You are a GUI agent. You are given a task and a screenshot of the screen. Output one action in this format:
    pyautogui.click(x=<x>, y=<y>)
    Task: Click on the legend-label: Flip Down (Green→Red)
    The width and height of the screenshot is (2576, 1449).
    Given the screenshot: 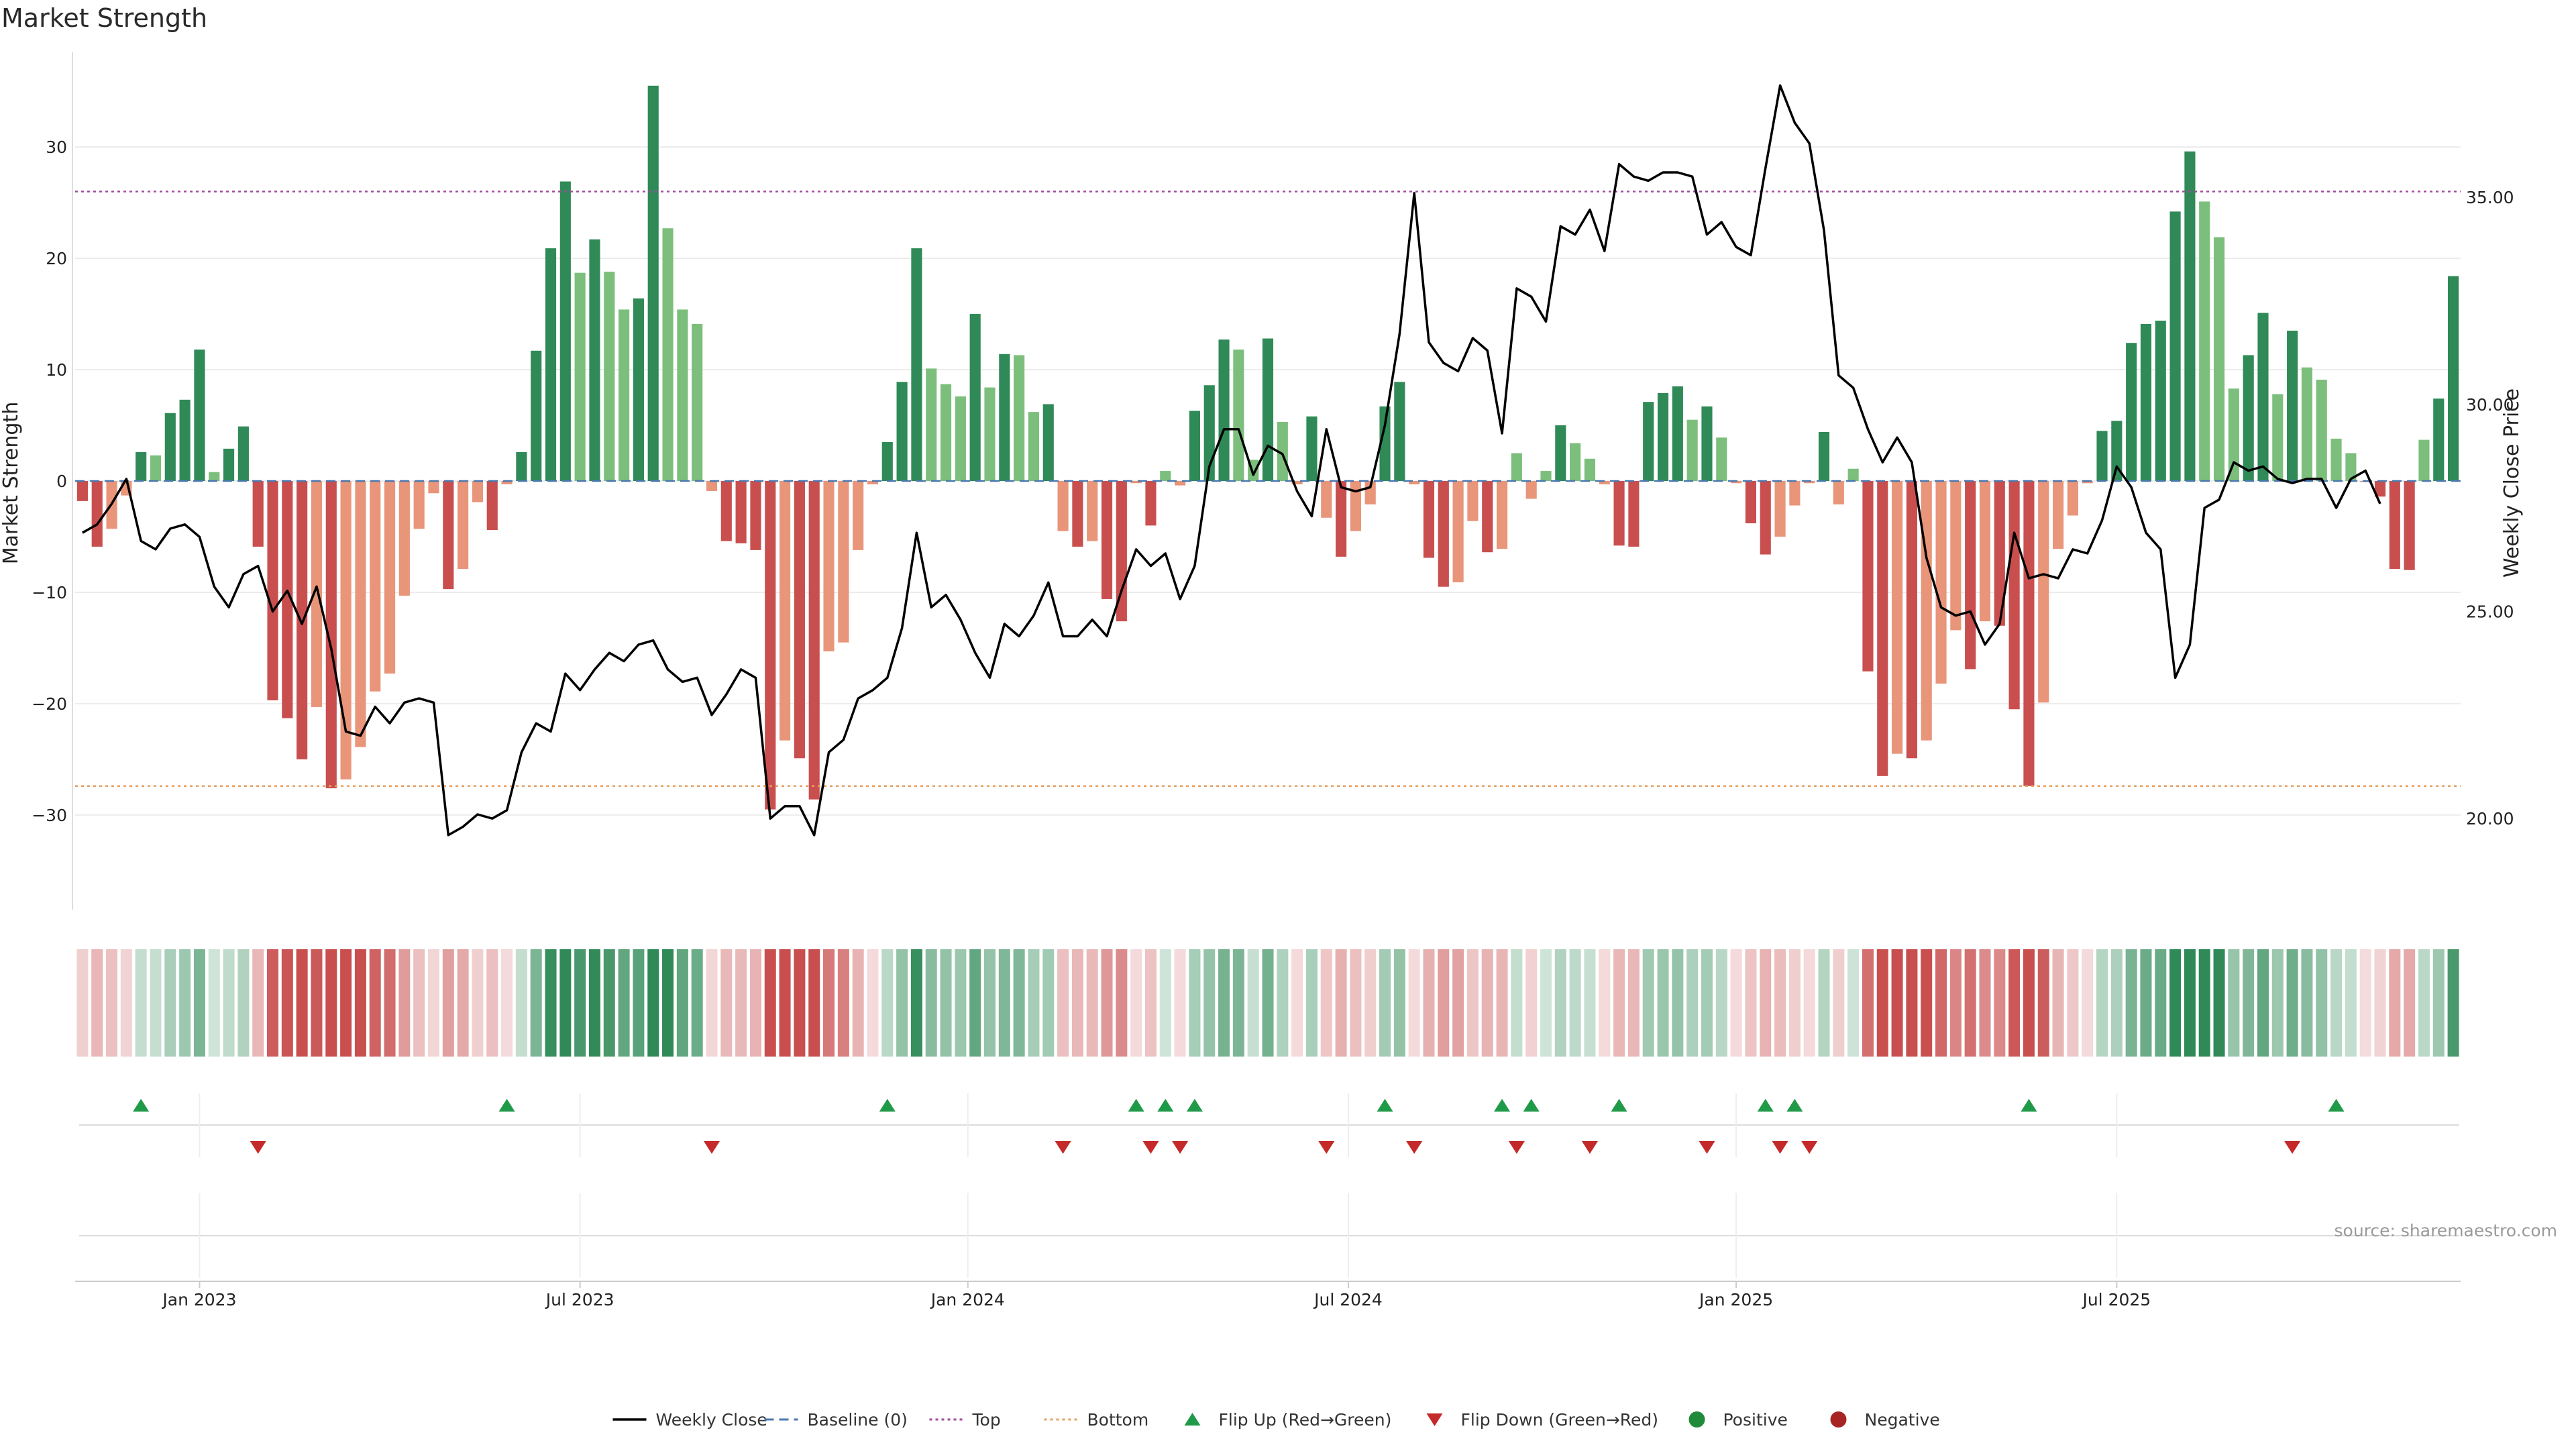 What is the action you would take?
    pyautogui.click(x=1560, y=1420)
    